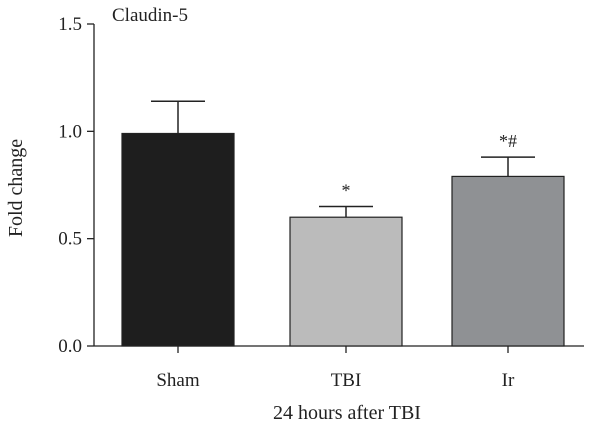  Describe the element at coordinates (70, 346) in the screenshot. I see `y-tick-label: 0.0` at that location.